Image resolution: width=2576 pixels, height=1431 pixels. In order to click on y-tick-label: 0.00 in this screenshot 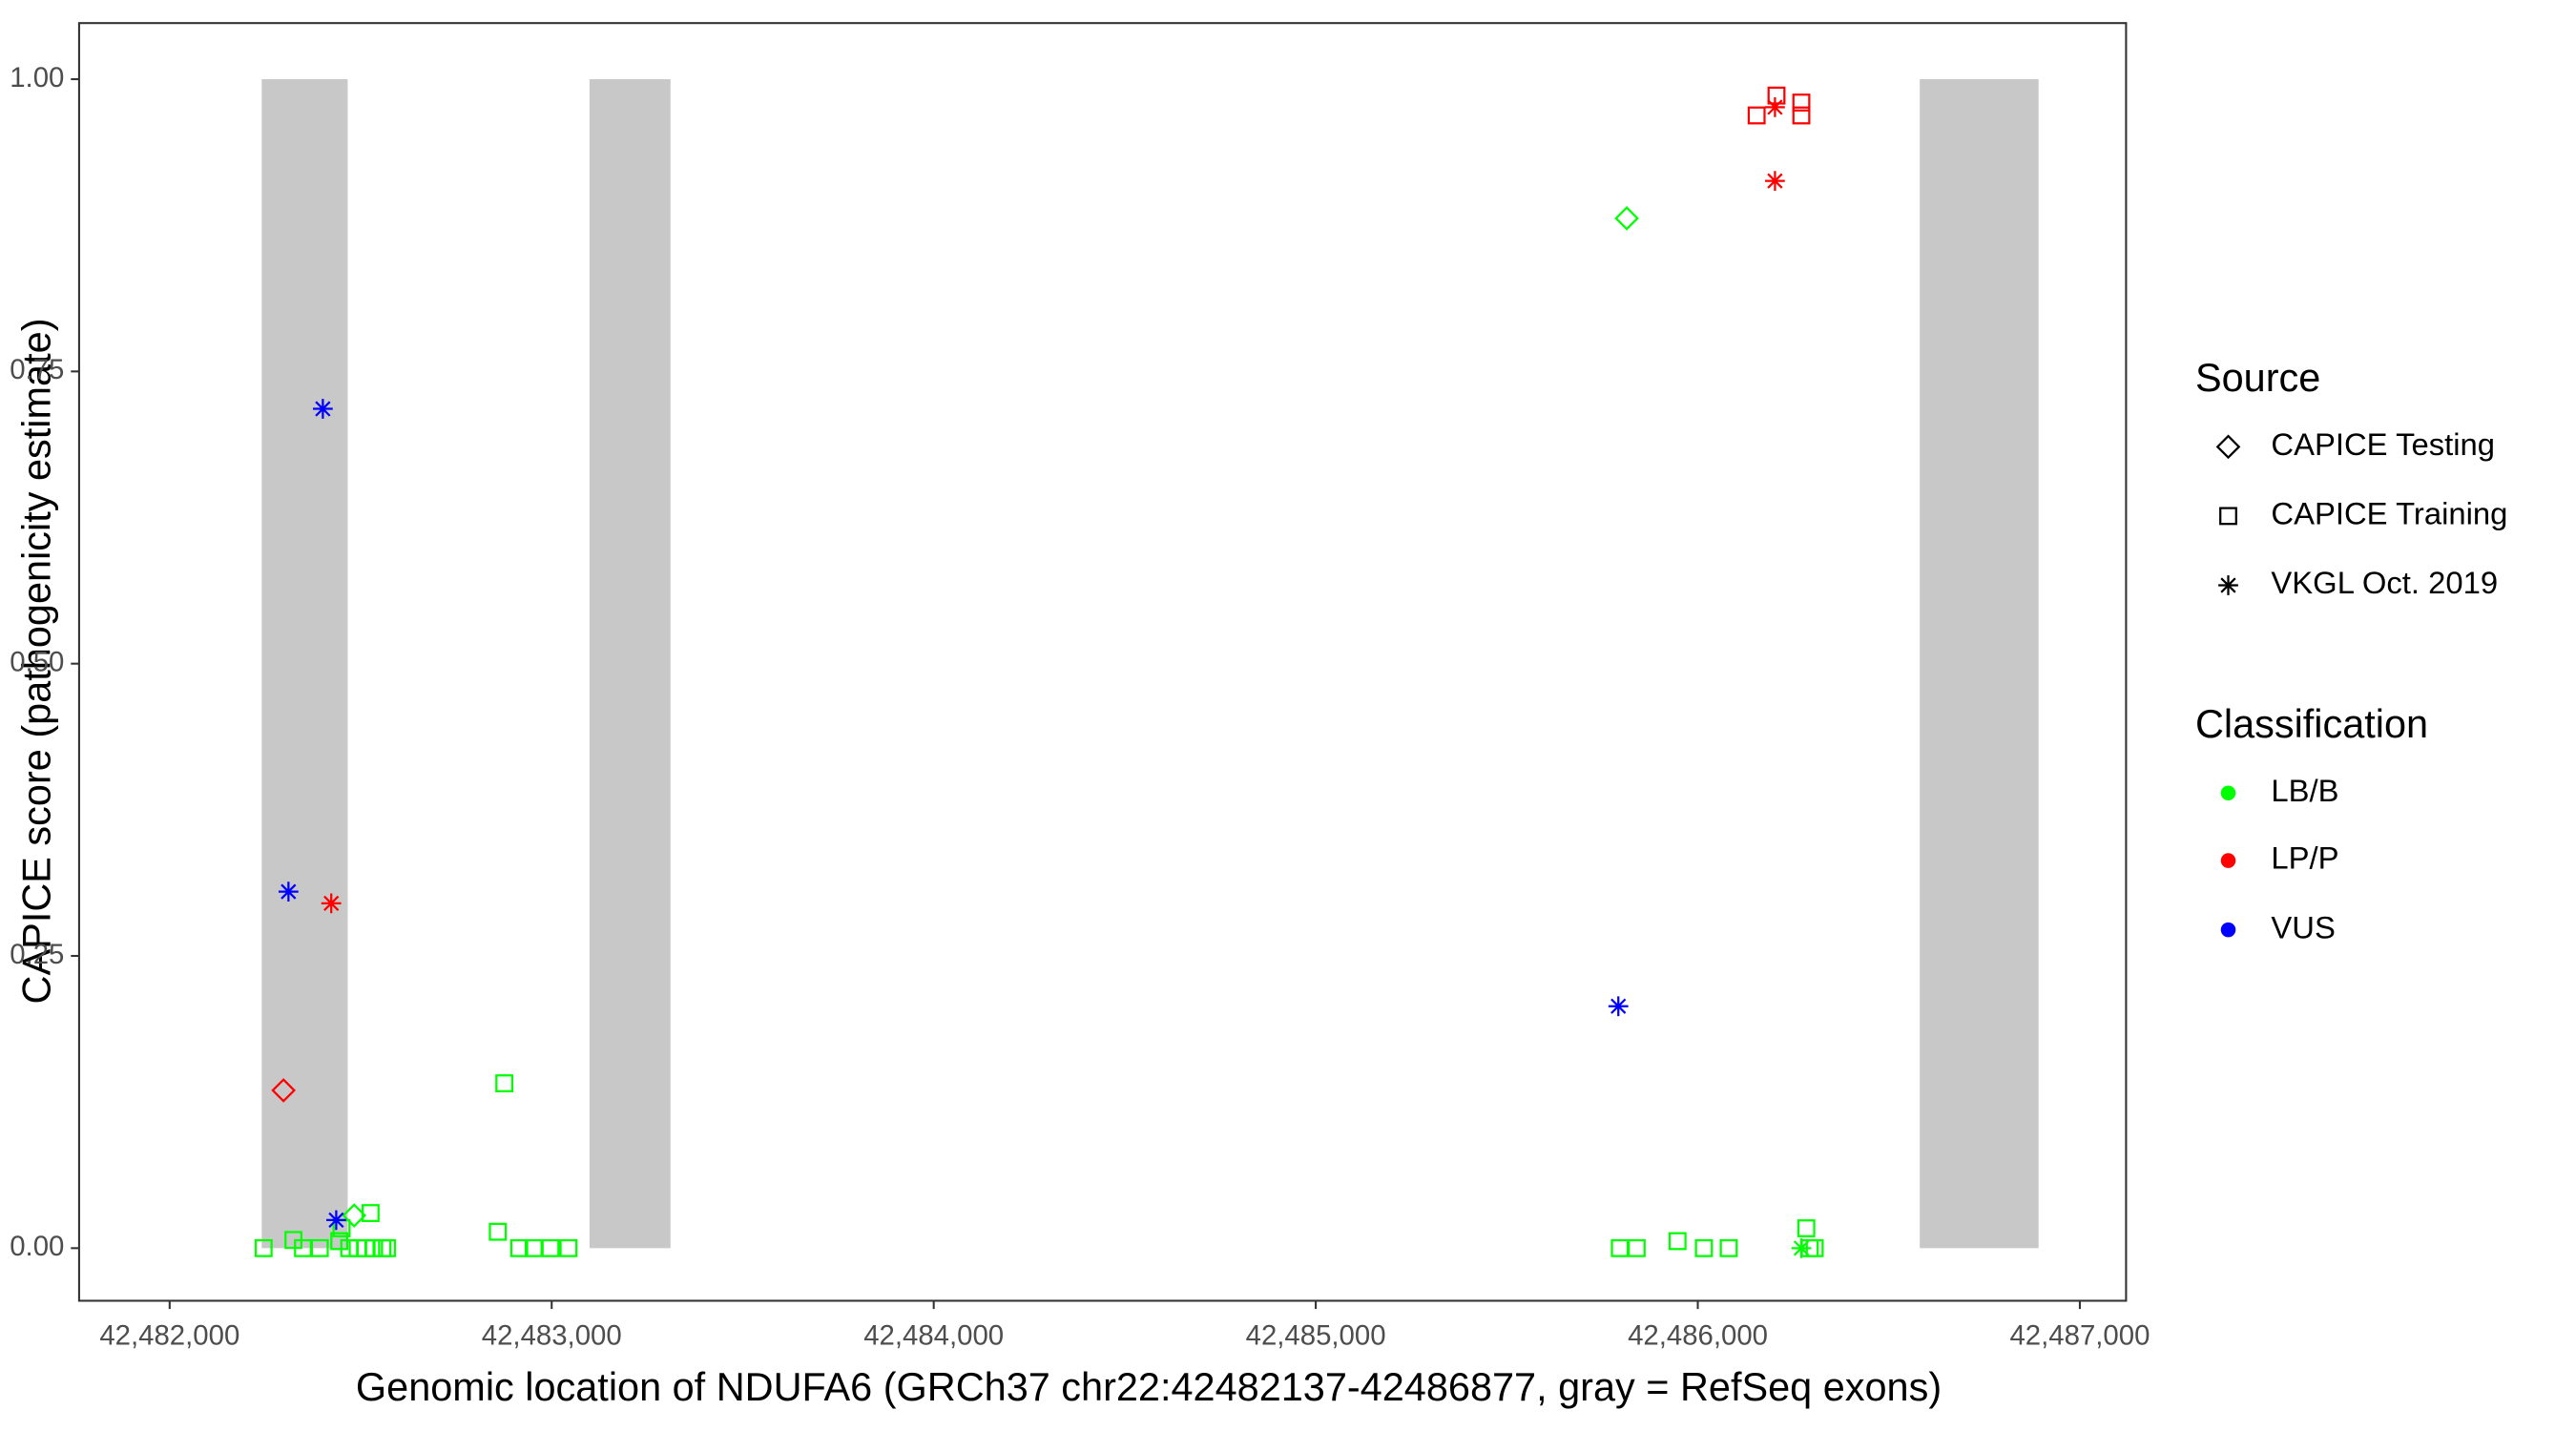, I will do `click(37, 1246)`.